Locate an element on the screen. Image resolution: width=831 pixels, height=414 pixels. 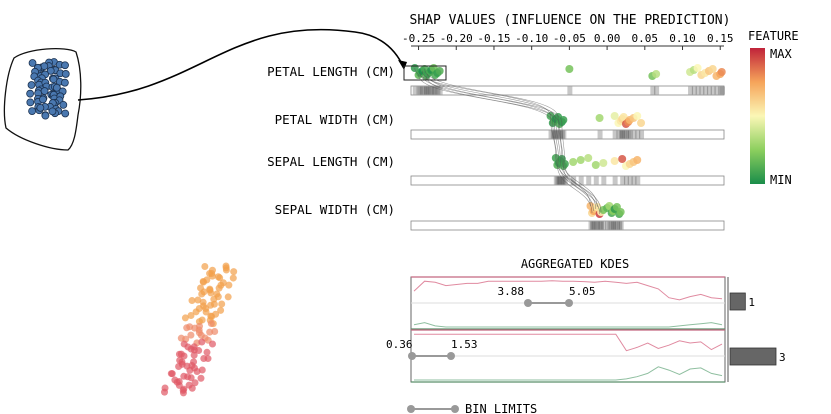
selection-link-arrow is located at coordinates (241, 64).